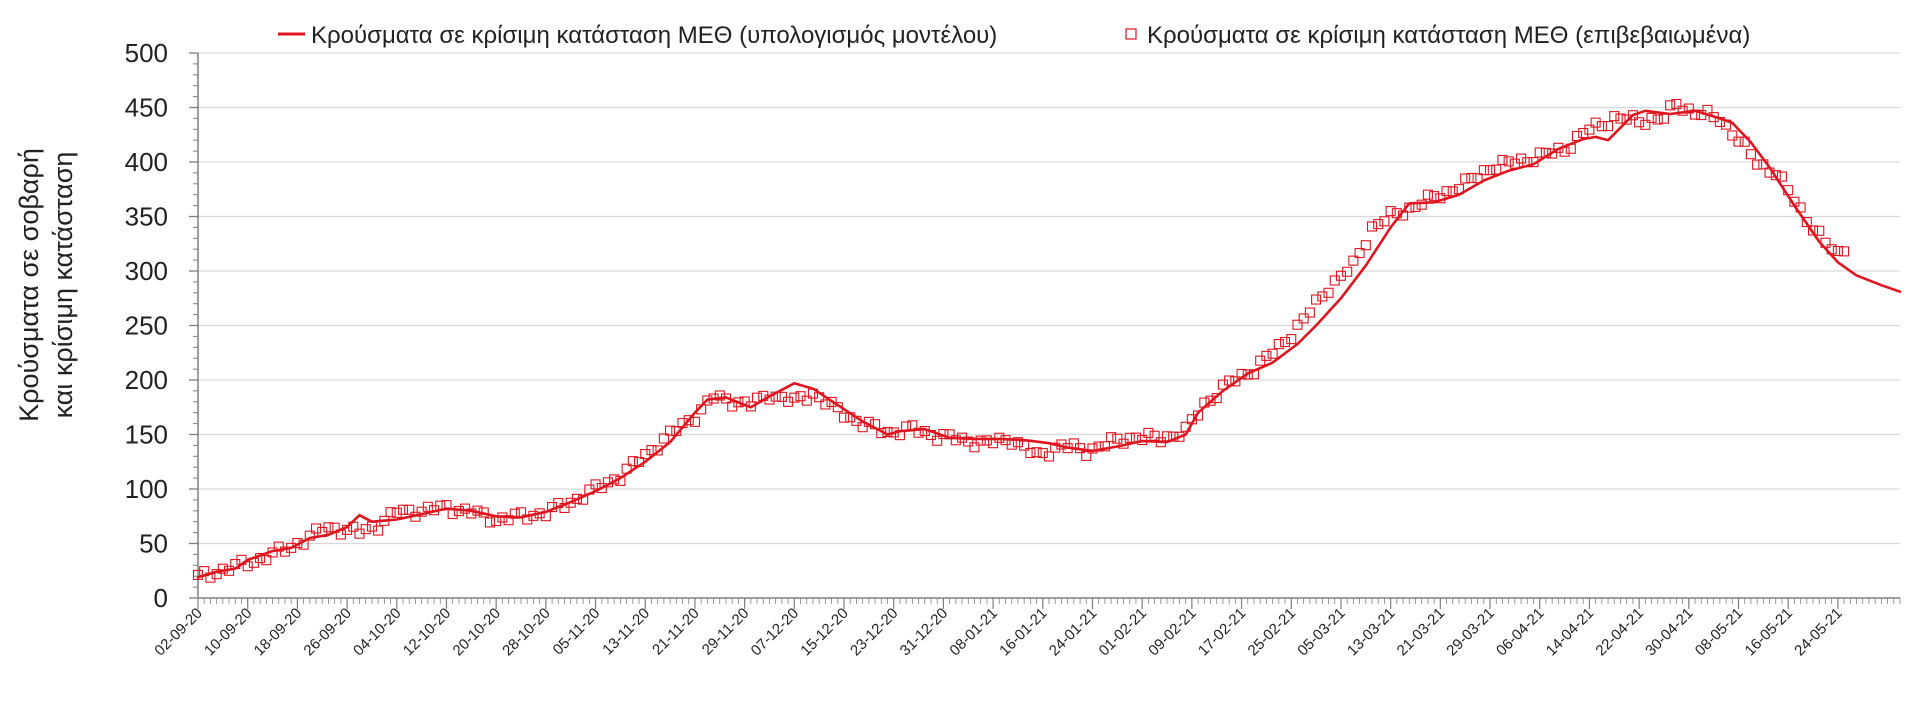  Describe the element at coordinates (427, 632) in the screenshot. I see `x-tick-label: 12-10-20` at that location.